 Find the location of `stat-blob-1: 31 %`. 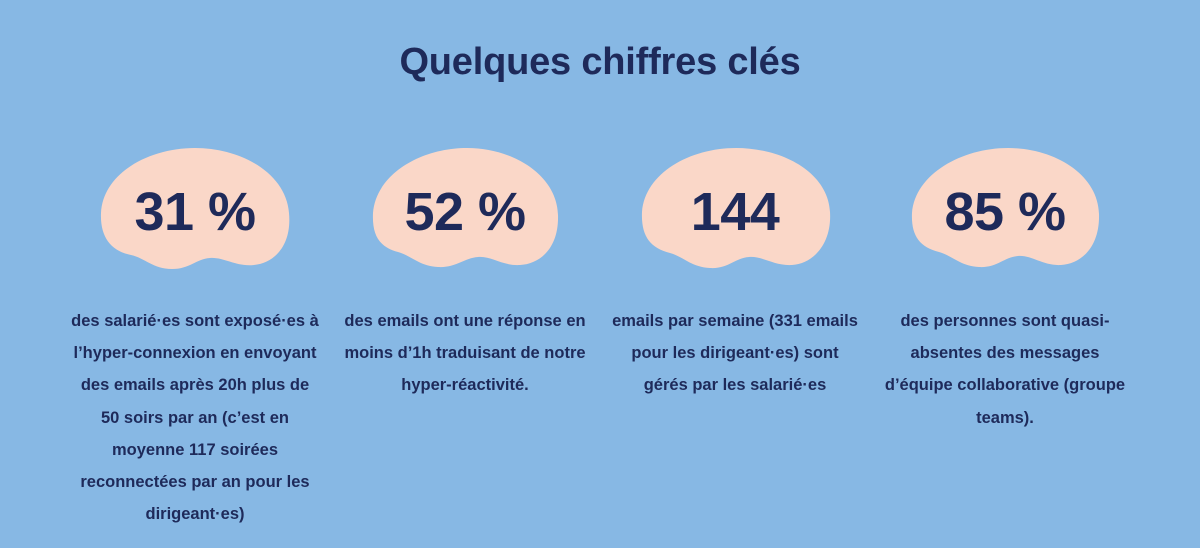

stat-blob-1: 31 % is located at coordinates (195, 210).